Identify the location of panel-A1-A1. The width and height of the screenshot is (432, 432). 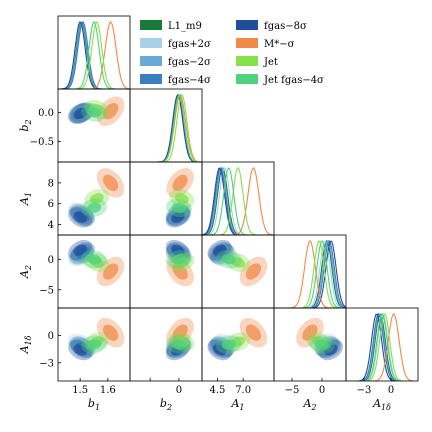
(238, 198).